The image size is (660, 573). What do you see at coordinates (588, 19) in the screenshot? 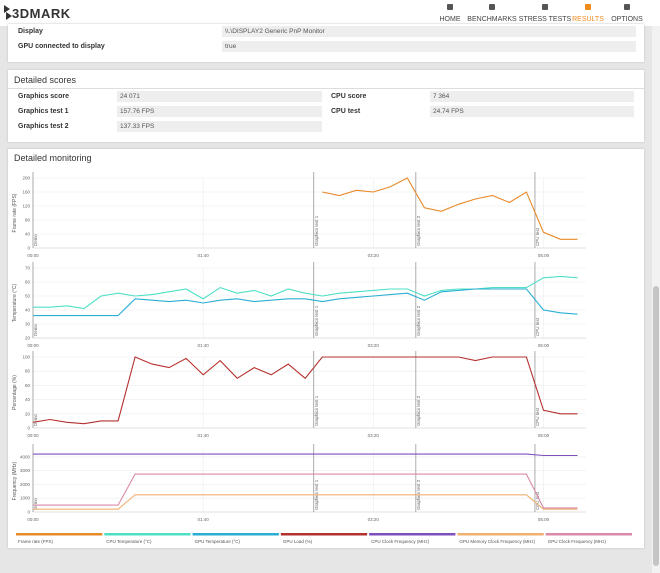
I see `nav-item: RESULTS` at bounding box center [588, 19].